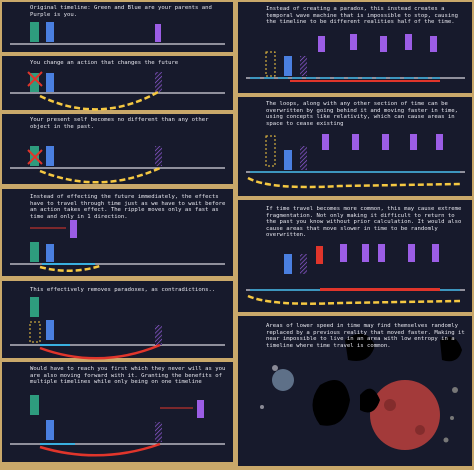 Image resolution: width=474 pixels, height=470 pixels. Describe the element at coordinates (361, 391) in the screenshot. I see `space-scene` at that location.